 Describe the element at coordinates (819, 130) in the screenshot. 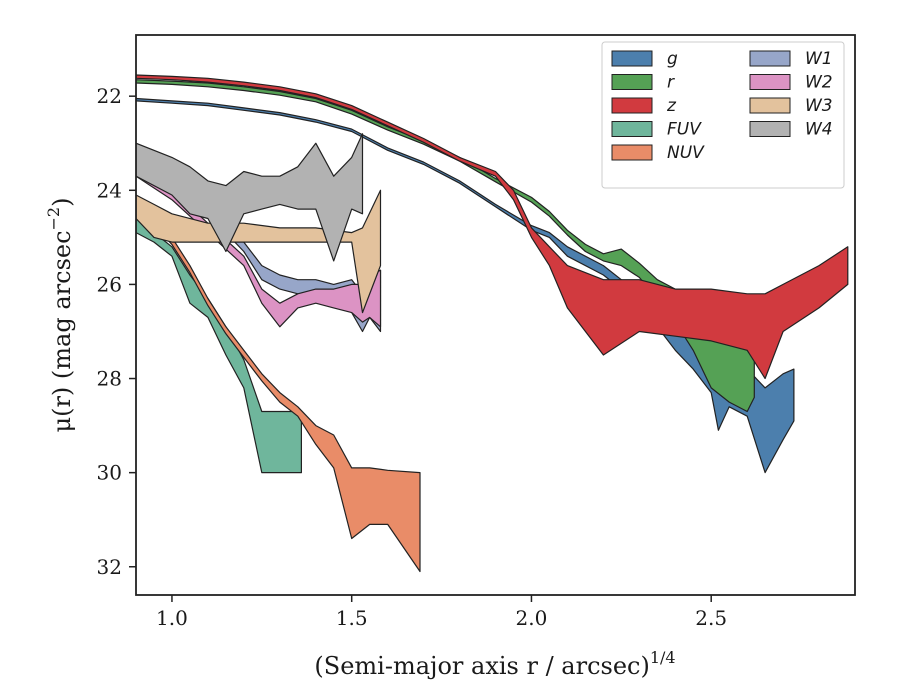

I see `legend-label-w4: W4` at that location.